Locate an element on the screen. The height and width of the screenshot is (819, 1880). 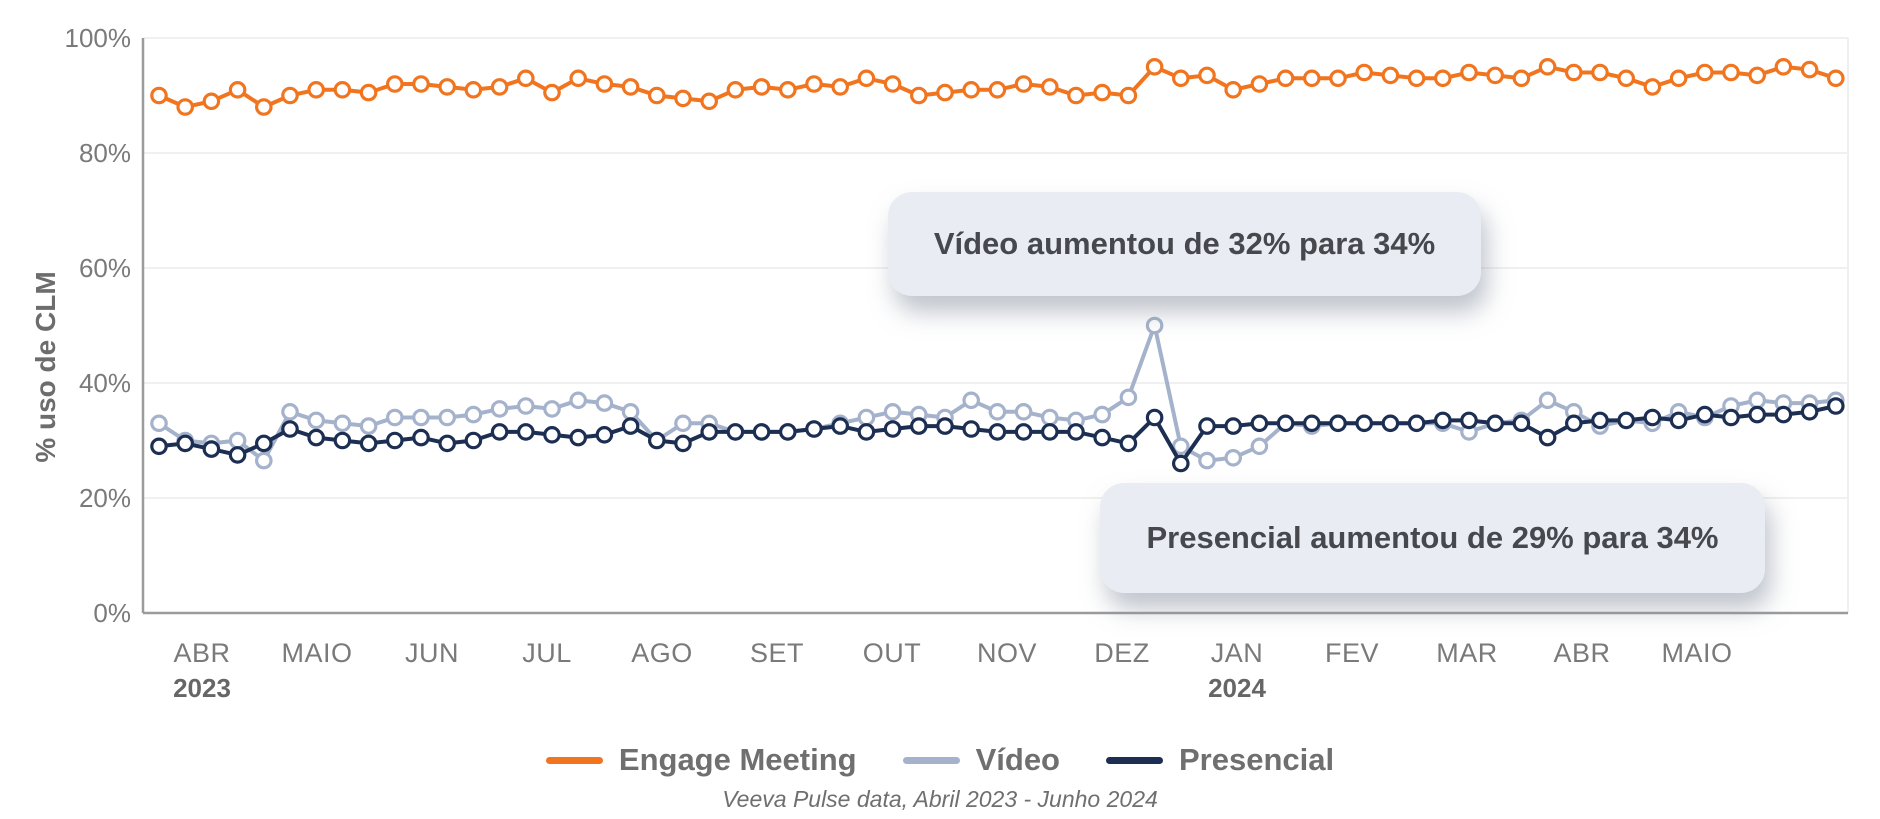
year-label: 2024 is located at coordinates (1237, 688).